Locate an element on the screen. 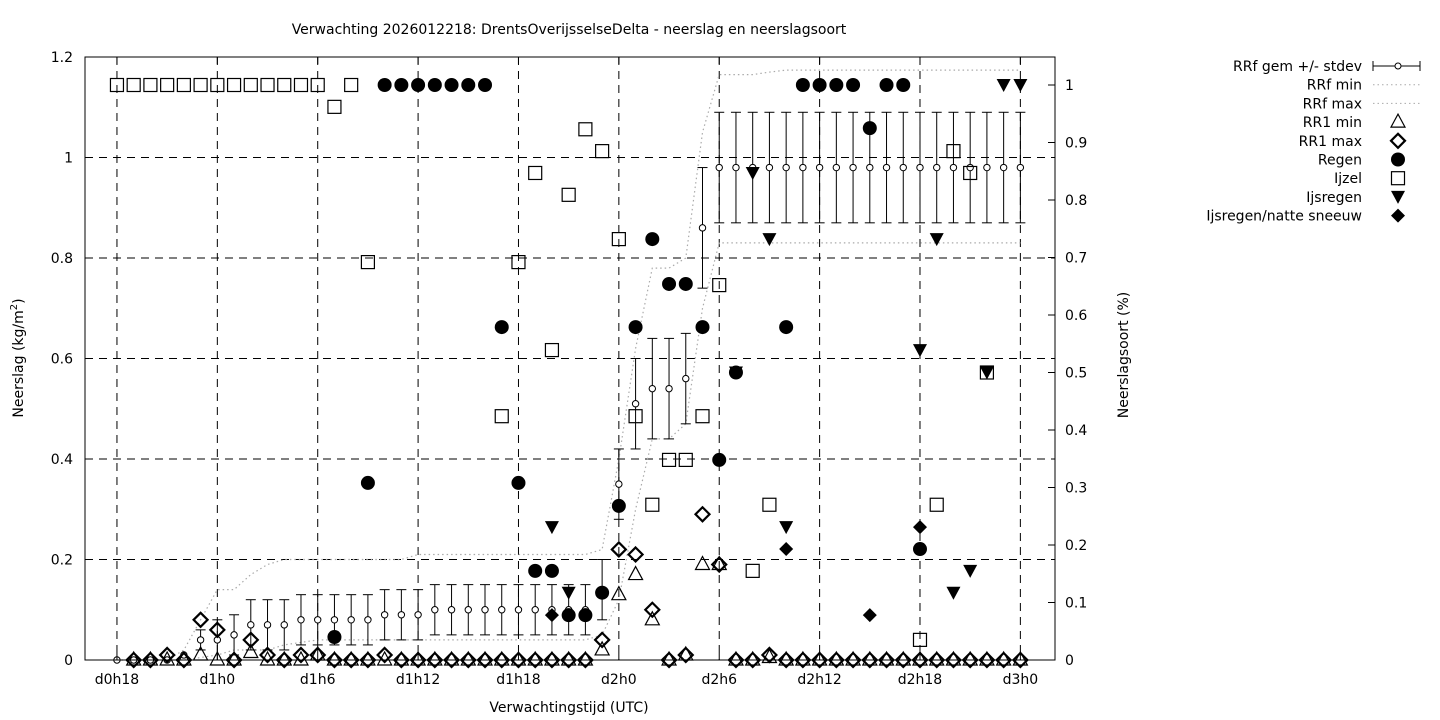  x-tick-label: d2h6 is located at coordinates (719, 680).